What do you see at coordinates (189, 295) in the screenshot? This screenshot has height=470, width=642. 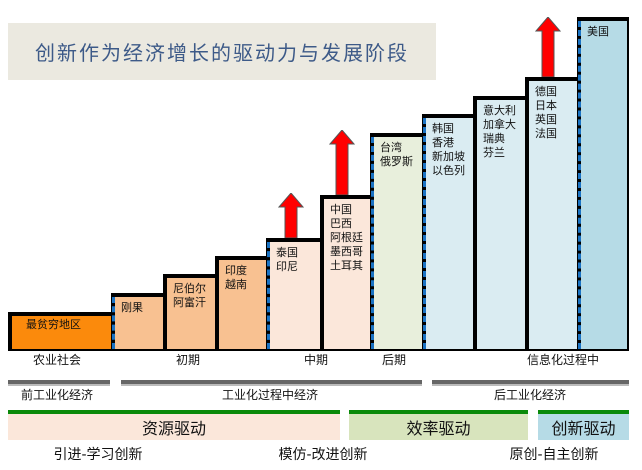 I see `step-countries: 尼伯尔 阿富汗` at bounding box center [189, 295].